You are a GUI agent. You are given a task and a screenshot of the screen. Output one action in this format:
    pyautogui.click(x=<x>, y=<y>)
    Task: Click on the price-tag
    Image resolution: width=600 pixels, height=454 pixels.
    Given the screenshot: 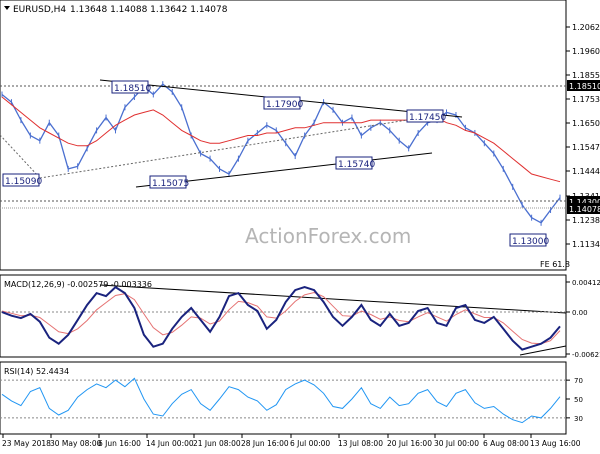 What is the action you would take?
    pyautogui.click(x=583, y=85)
    